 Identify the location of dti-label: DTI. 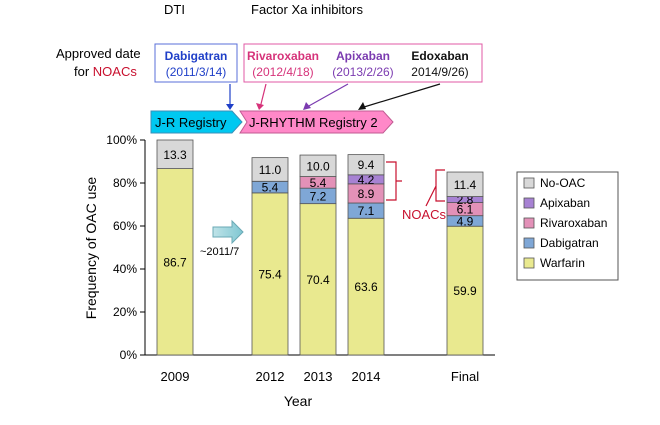
(174, 9).